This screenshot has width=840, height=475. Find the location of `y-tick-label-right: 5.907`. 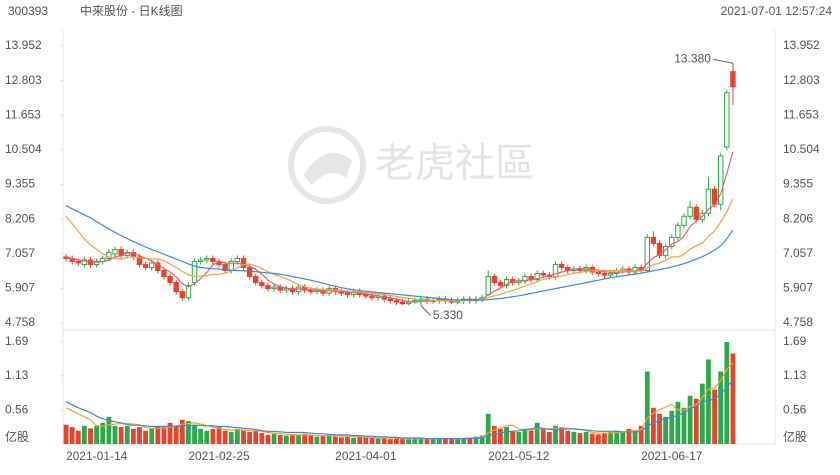

y-tick-label-right: 5.907 is located at coordinates (798, 288).